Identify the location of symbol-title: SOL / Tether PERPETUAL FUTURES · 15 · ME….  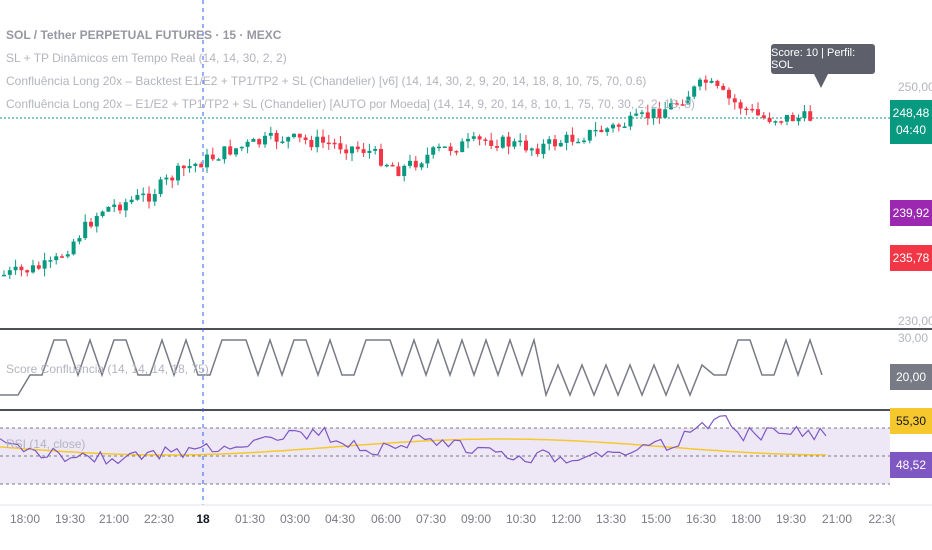
(144, 35).